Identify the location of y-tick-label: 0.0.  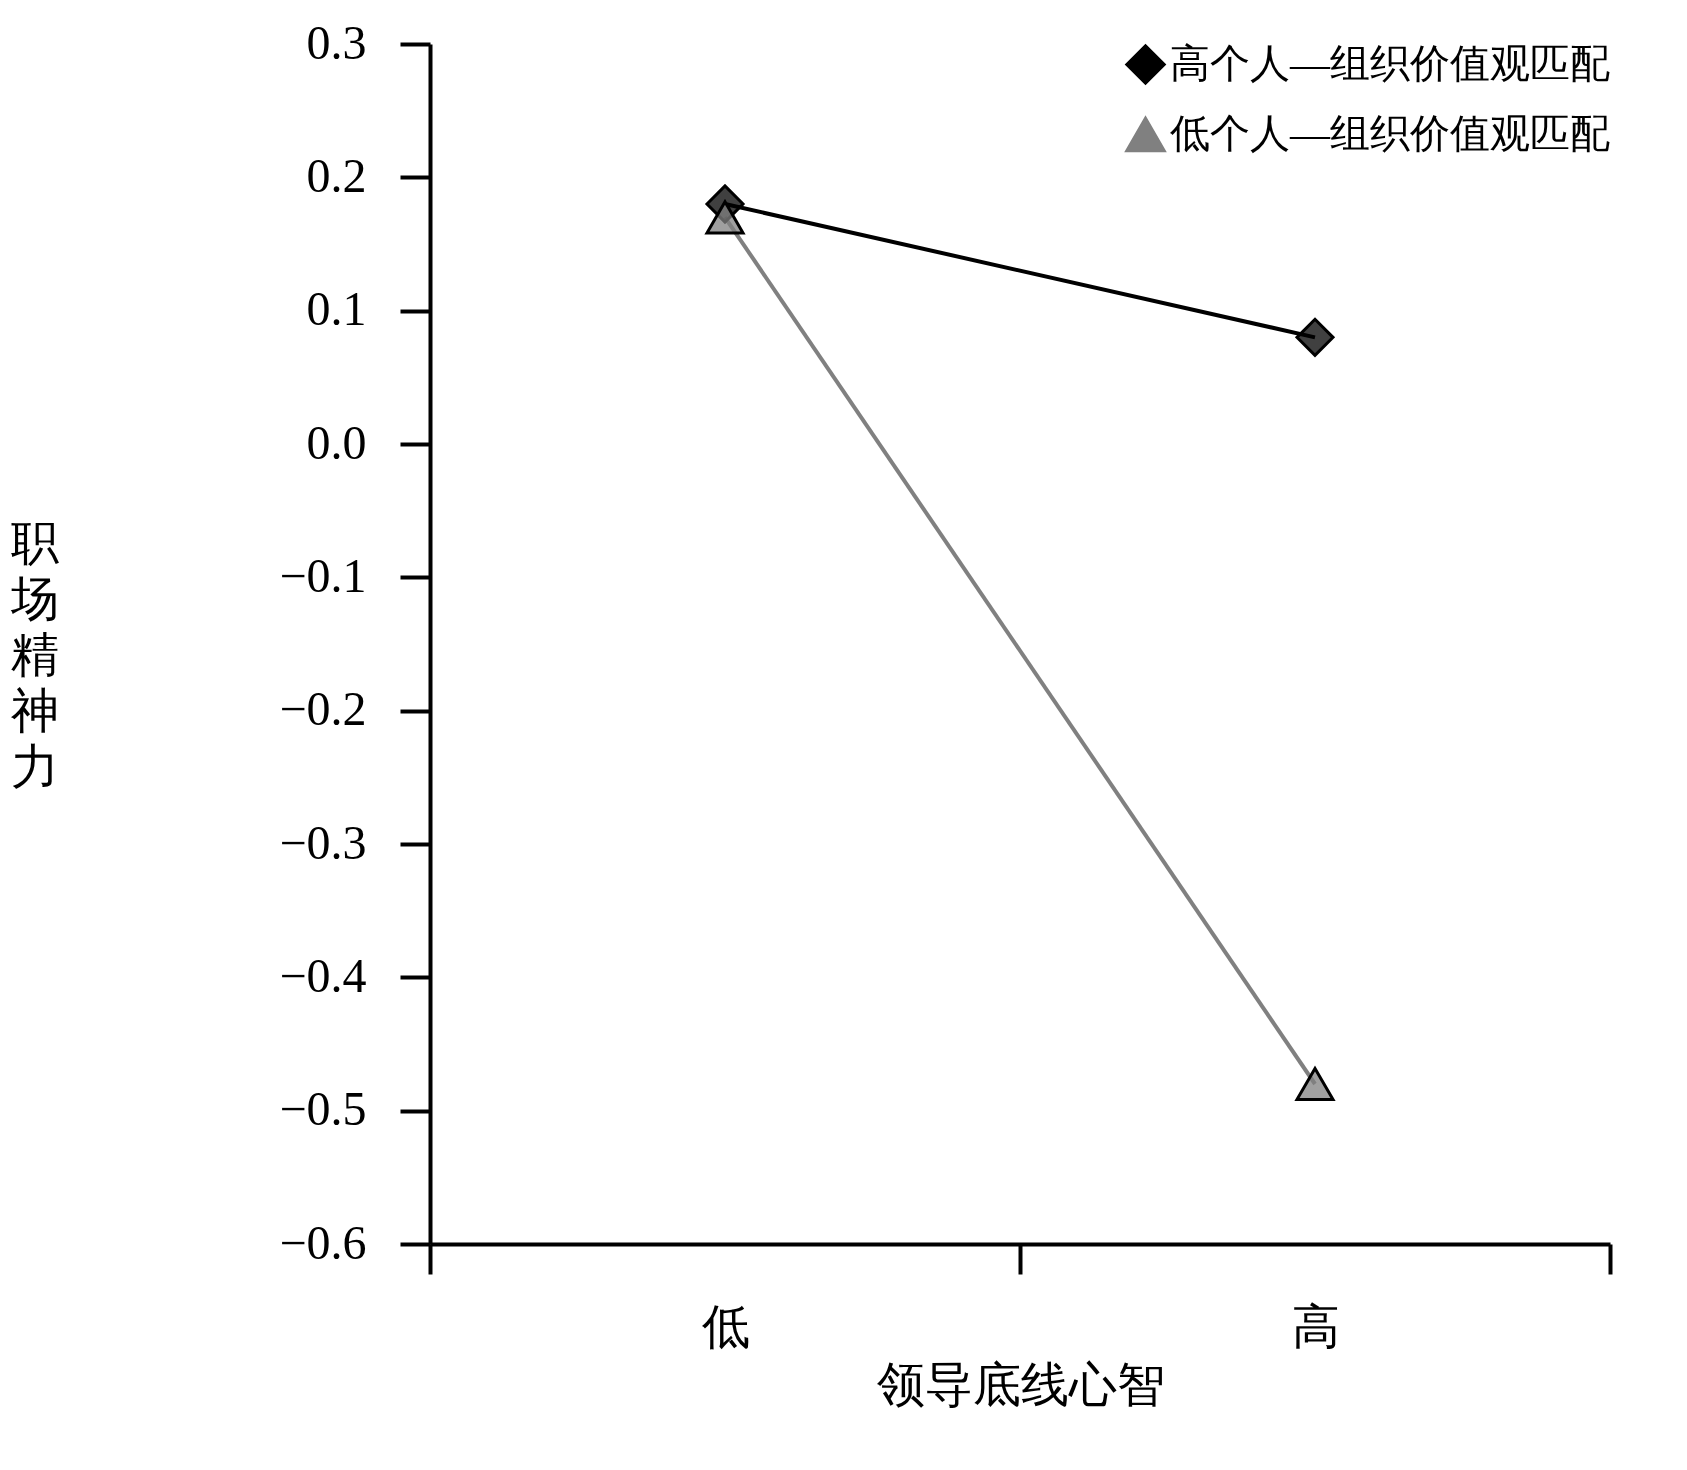
(336, 442).